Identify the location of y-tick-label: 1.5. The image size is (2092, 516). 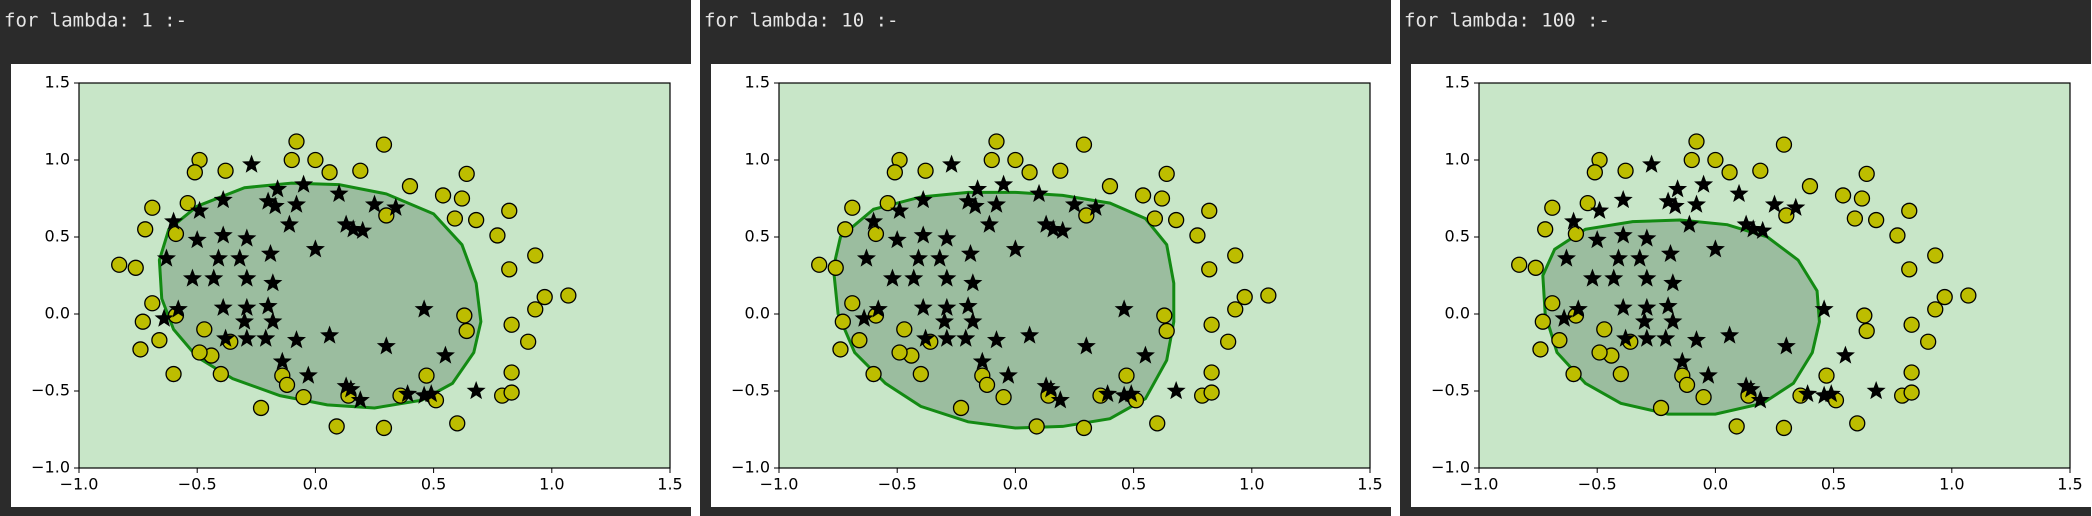
(1457, 82).